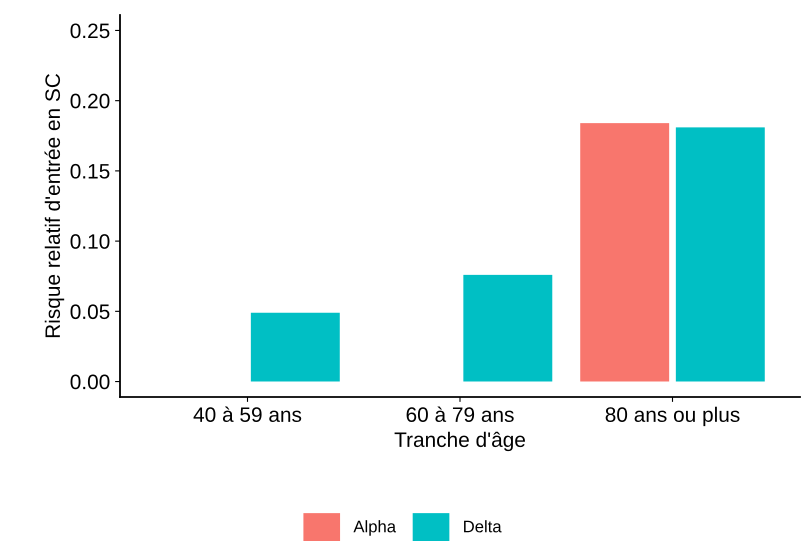 The image size is (805, 556). Describe the element at coordinates (54, 206) in the screenshot. I see `y-axis-title: Risque relatif d'entrée en SC` at that location.